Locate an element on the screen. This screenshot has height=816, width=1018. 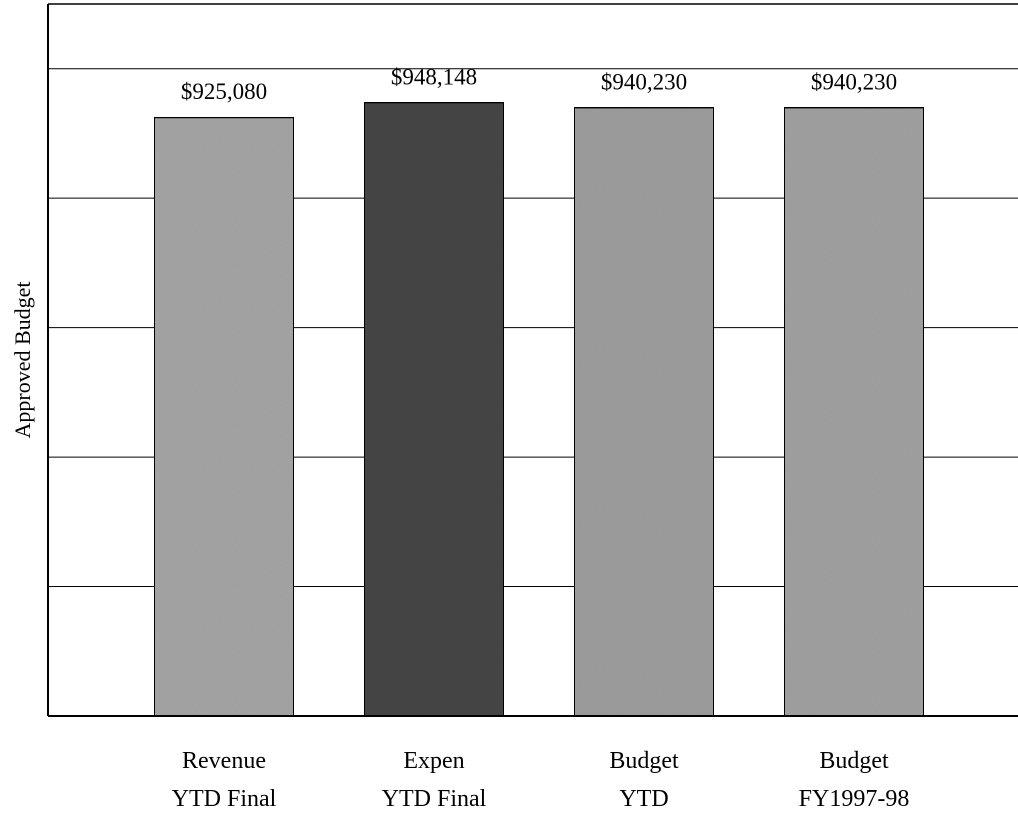
category-label: Revenue is located at coordinates (224, 761).